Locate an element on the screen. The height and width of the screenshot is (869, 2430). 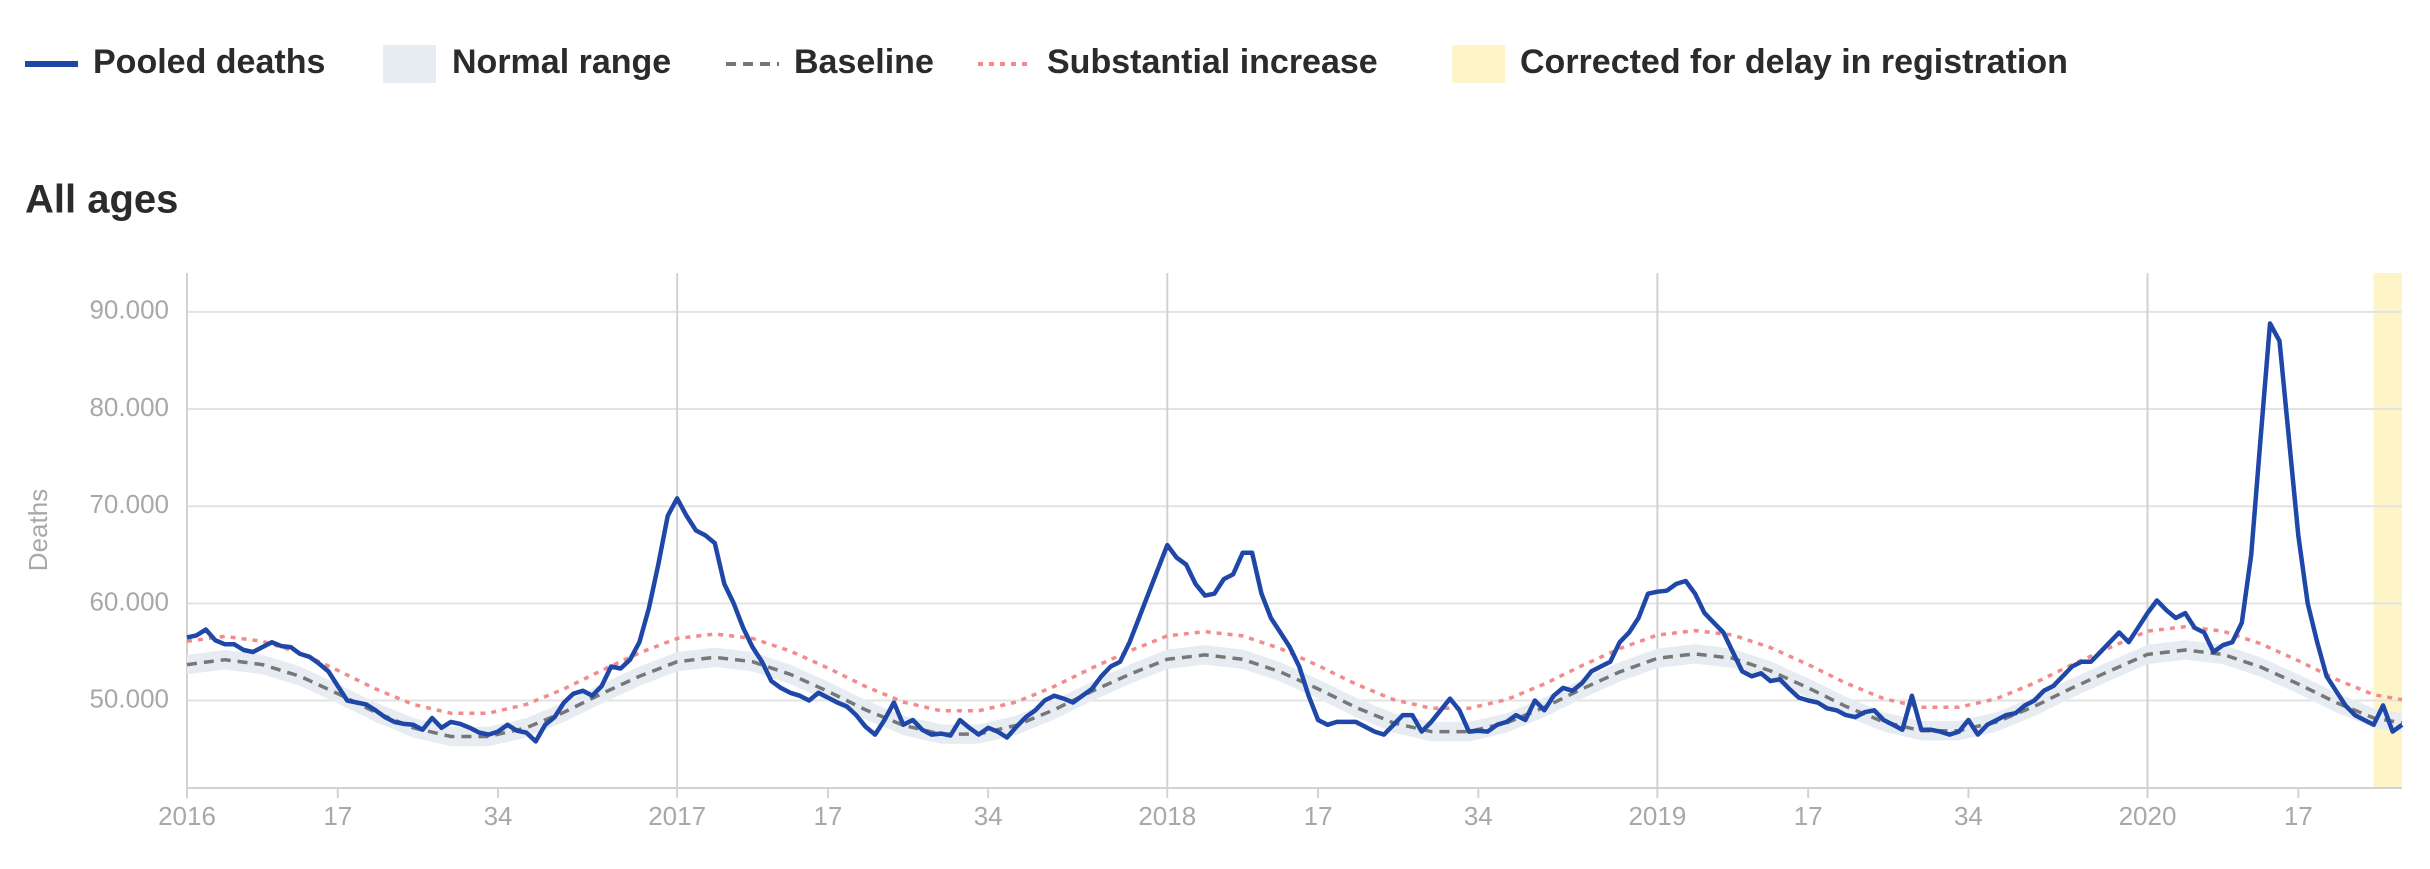
legend-label: Substantial increase is located at coordinates (1212, 62).